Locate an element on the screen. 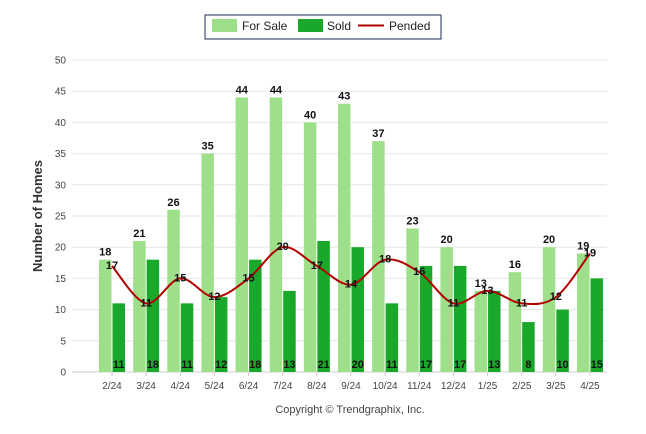  x-tick-label: 12/24 is located at coordinates (453, 386).